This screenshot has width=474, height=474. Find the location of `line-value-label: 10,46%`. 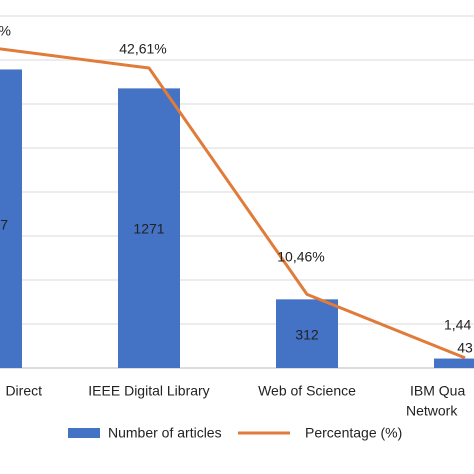

line-value-label: 10,46% is located at coordinates (300, 257).